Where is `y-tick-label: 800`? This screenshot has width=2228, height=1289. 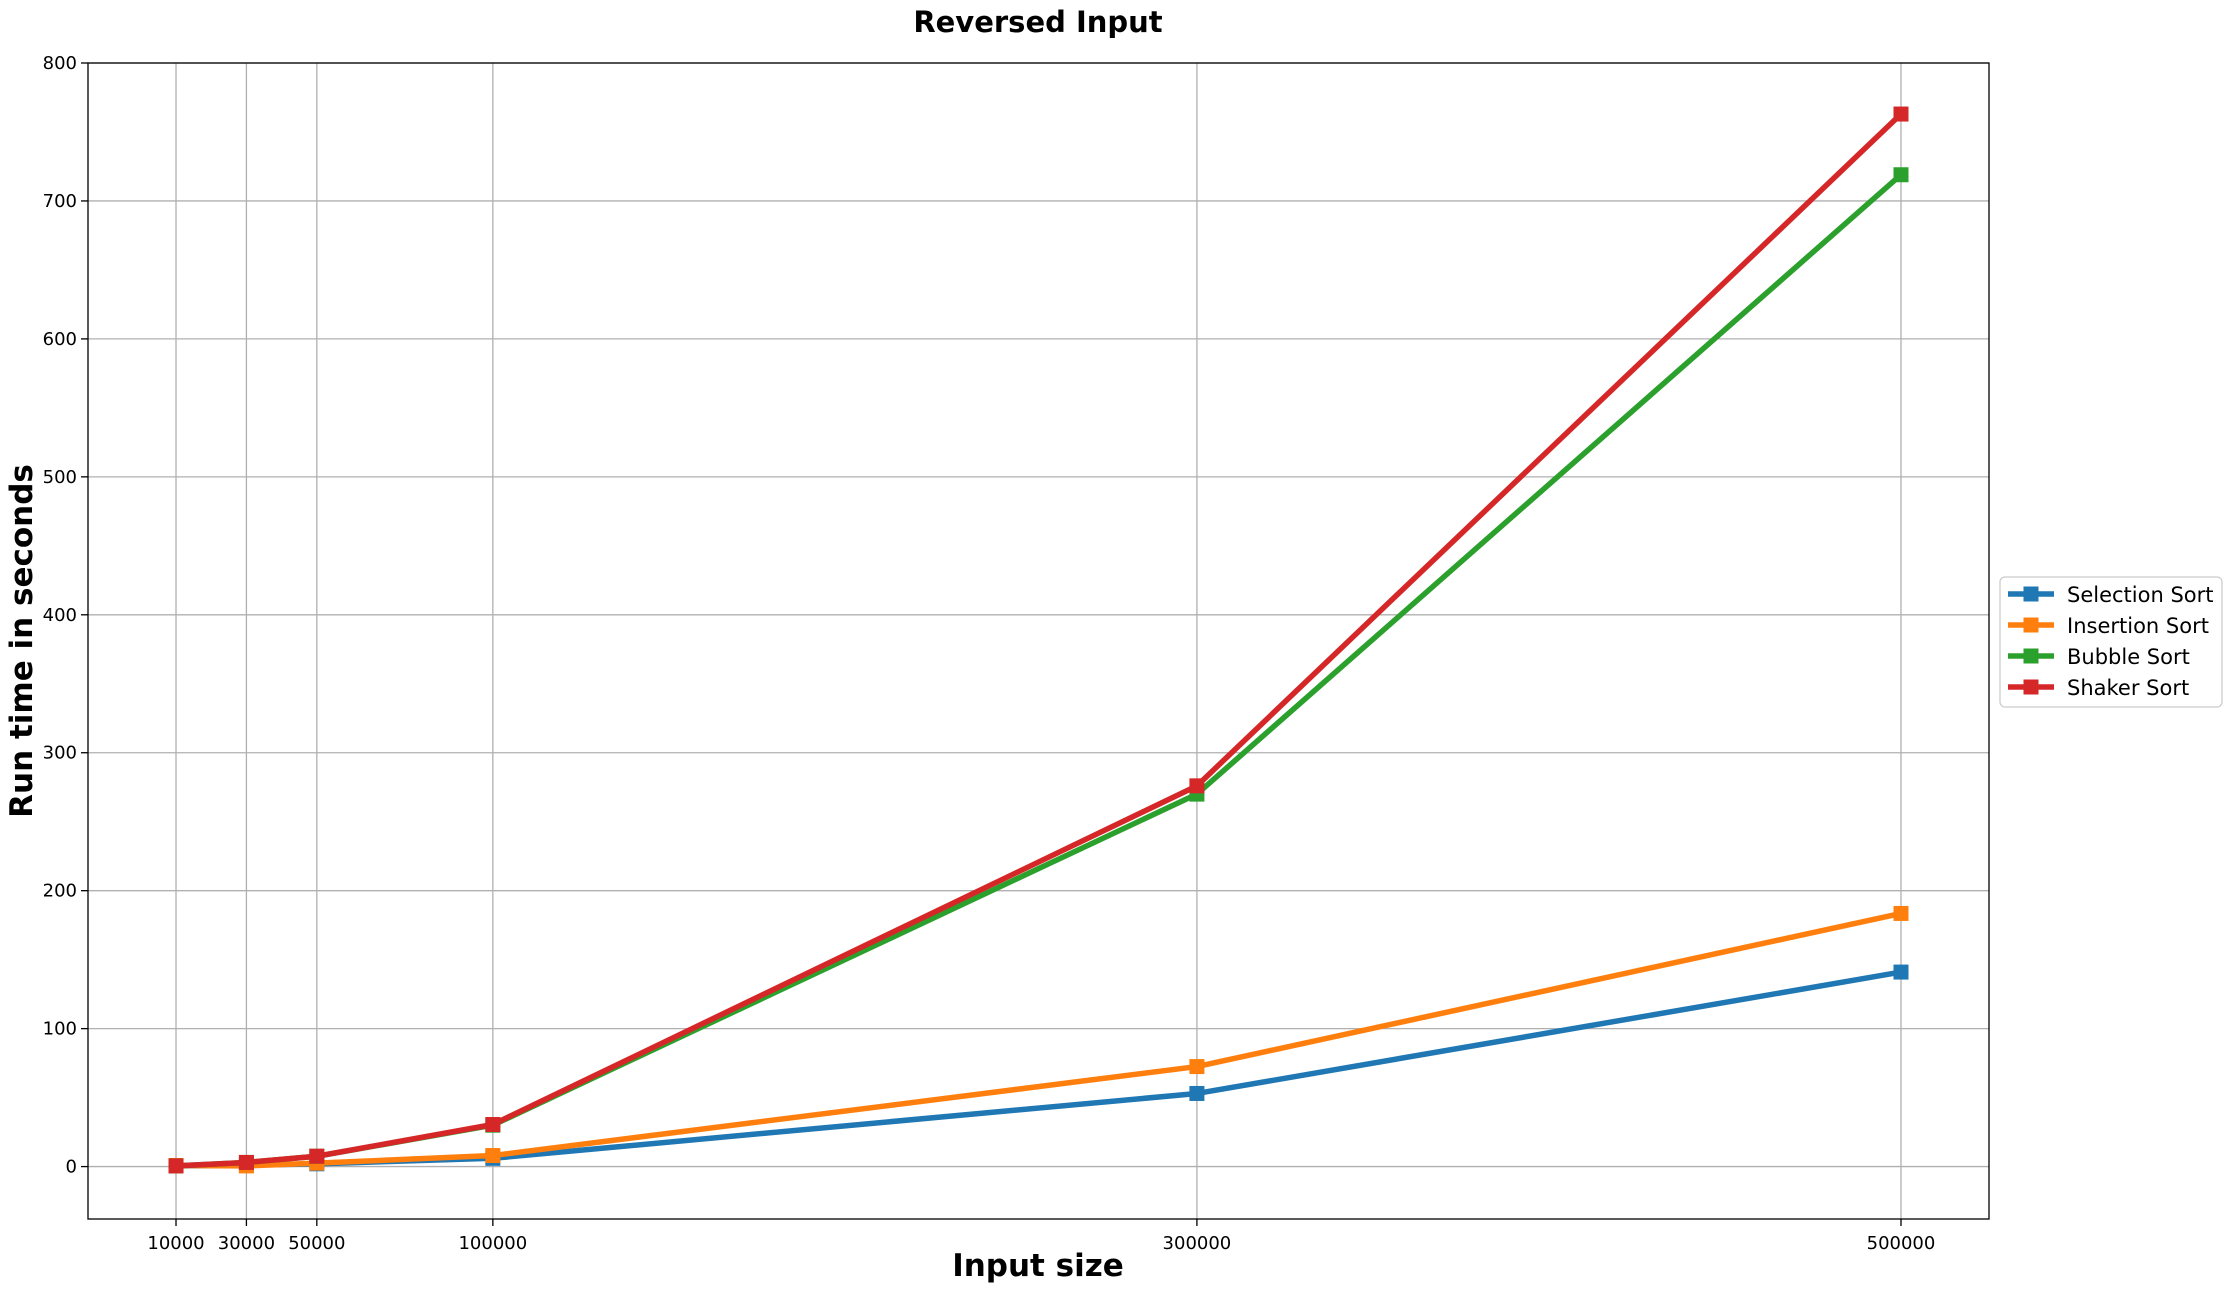
y-tick-label: 800 is located at coordinates (60, 63).